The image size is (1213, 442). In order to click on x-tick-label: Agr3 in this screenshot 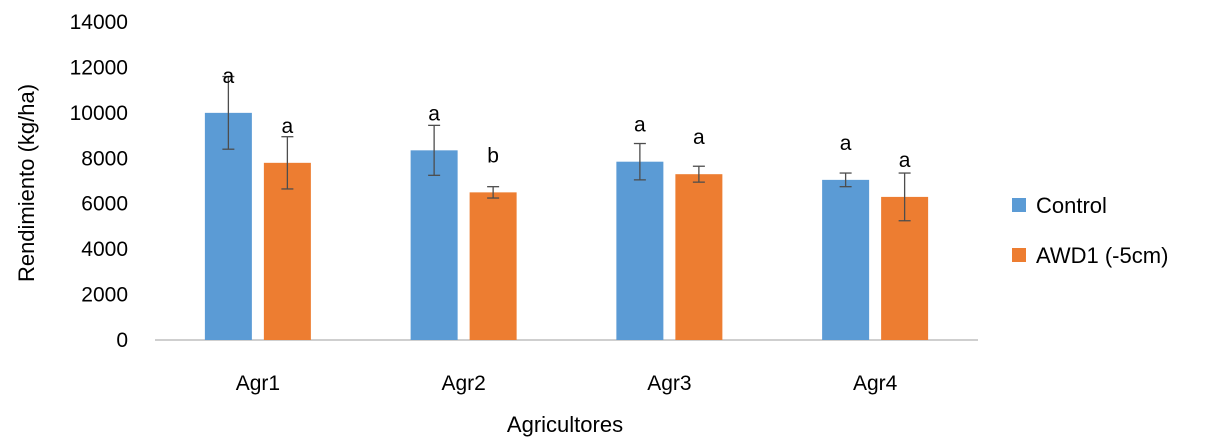, I will do `click(669, 383)`.